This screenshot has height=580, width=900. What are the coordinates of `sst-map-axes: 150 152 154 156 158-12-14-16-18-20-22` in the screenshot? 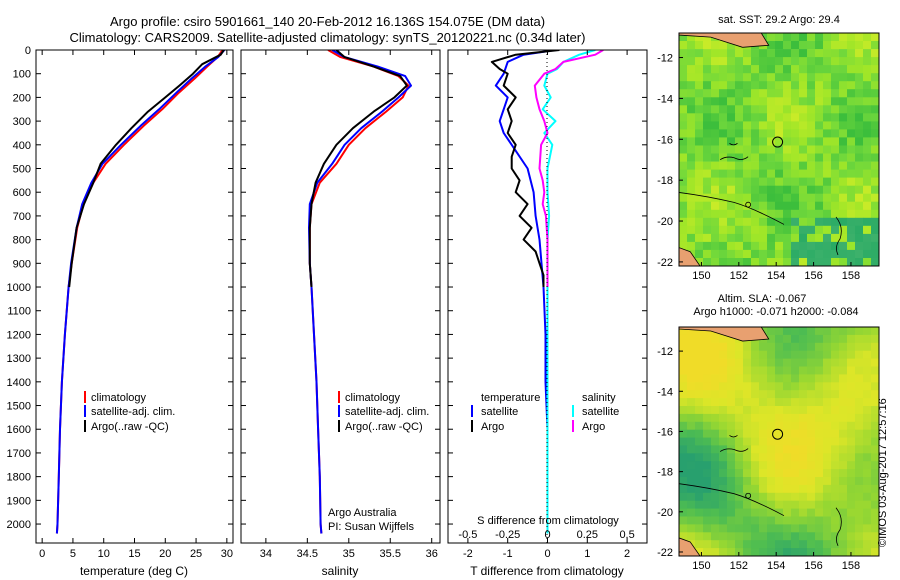 It's located at (758, 167).